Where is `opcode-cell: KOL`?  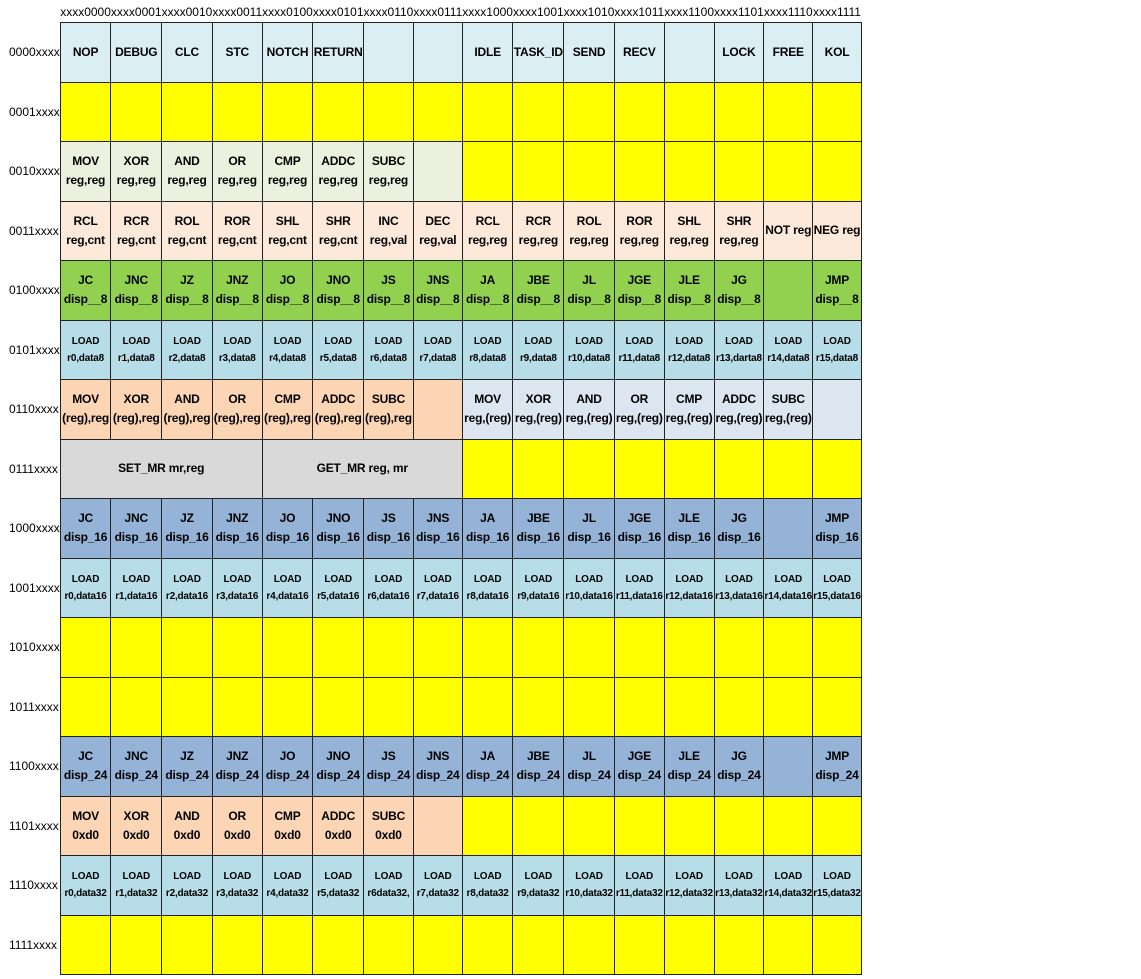 opcode-cell: KOL is located at coordinates (837, 52).